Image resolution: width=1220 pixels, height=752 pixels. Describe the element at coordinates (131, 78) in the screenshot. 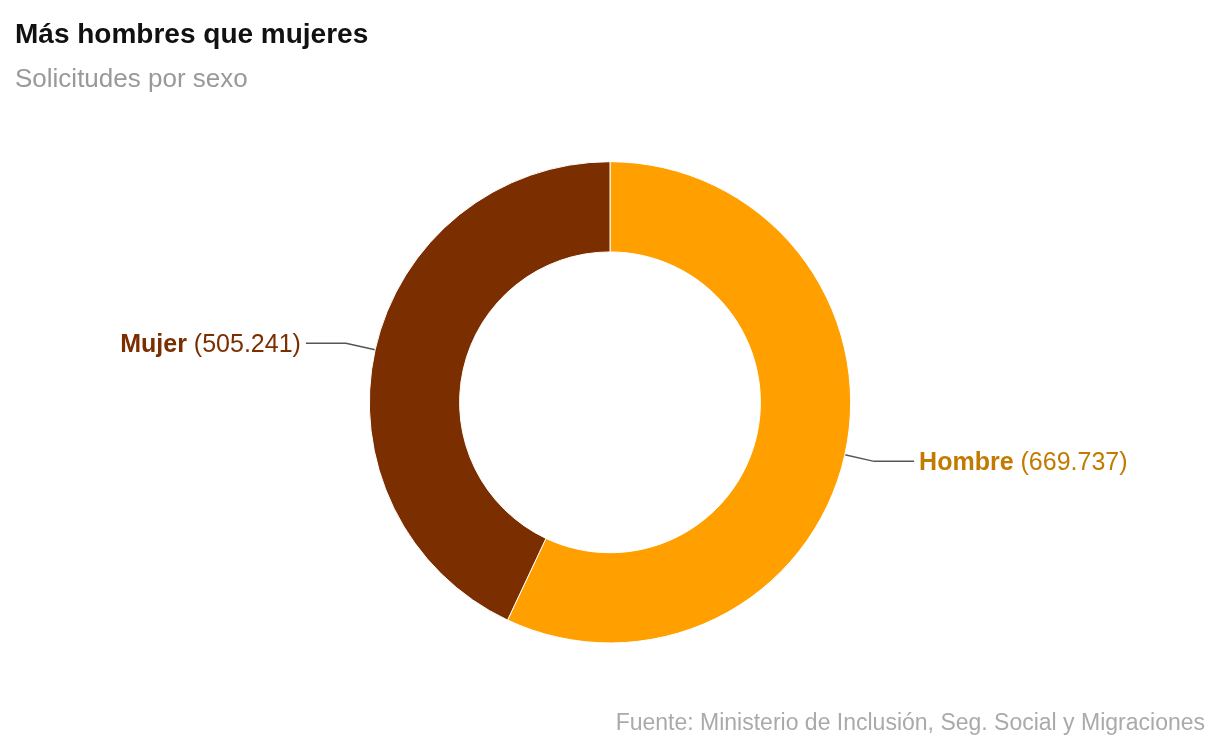

I see `chart-subtitle: Solicitudes por sexo` at that location.